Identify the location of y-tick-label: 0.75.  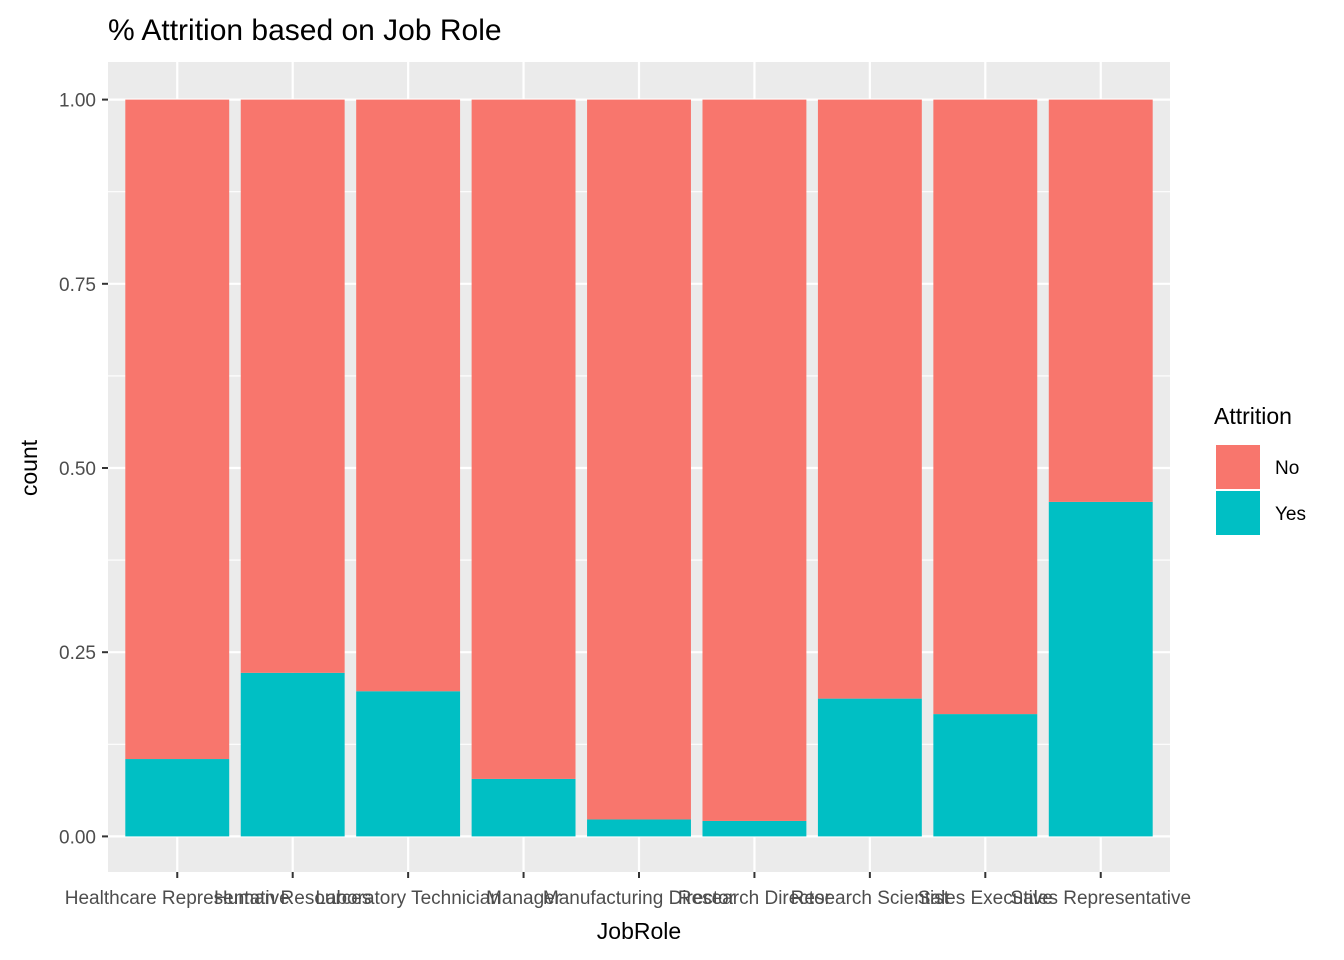
(77, 285).